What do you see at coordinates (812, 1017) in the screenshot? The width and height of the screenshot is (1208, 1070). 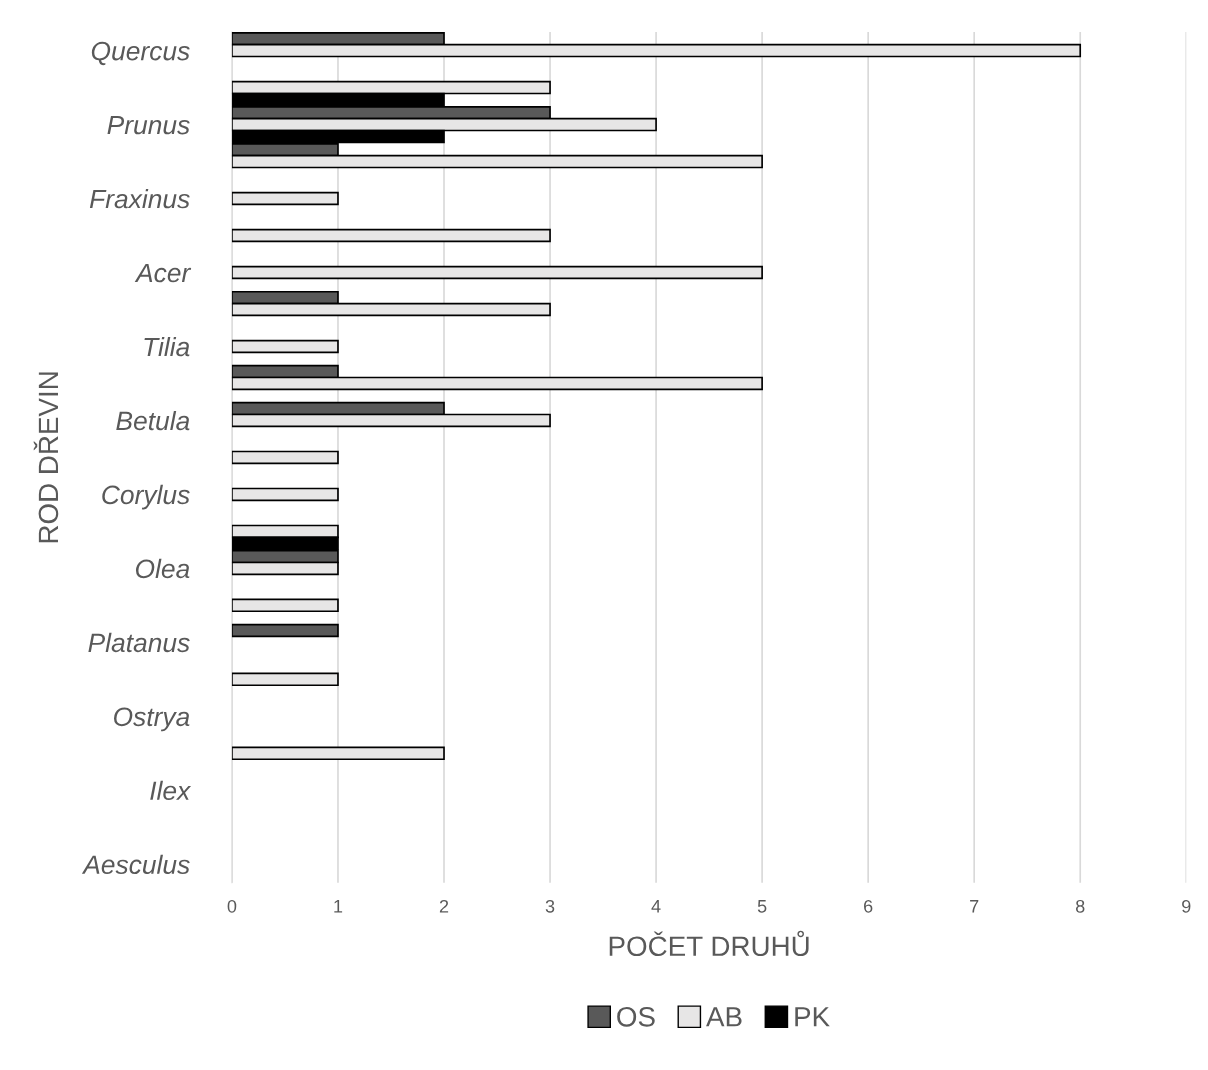 I see `legend-label: PK` at bounding box center [812, 1017].